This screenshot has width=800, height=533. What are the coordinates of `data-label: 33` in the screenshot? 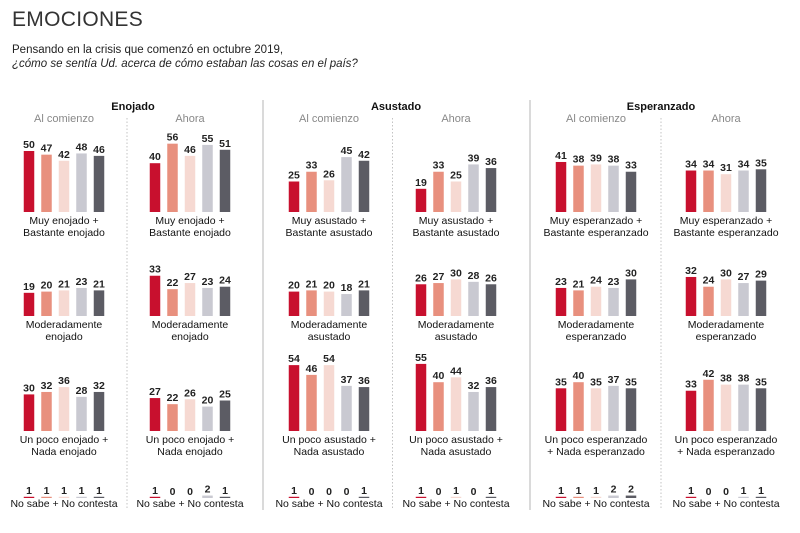 It's located at (312, 166).